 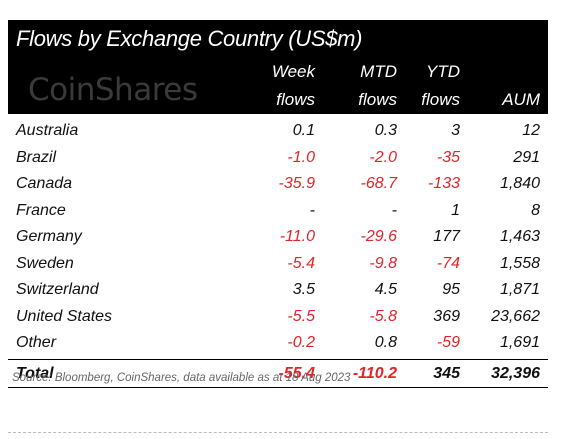 I want to click on table-row: Australia 0.1 0.3 3 12, so click(x=278, y=131).